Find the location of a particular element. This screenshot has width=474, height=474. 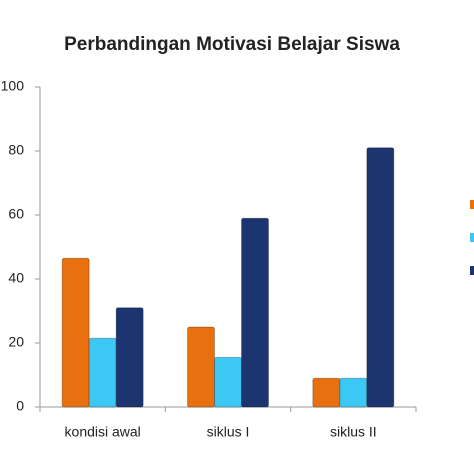

y-tick-label: 60 is located at coordinates (16, 214).